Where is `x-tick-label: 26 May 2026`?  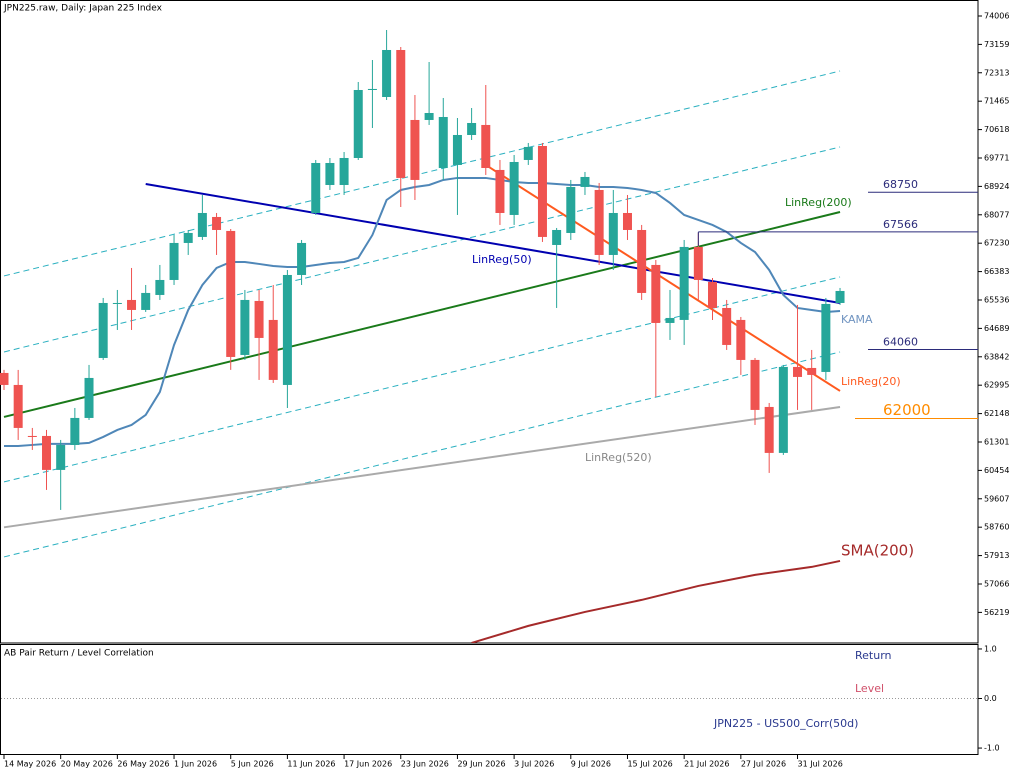 x-tick-label: 26 May 2026 is located at coordinates (143, 764).